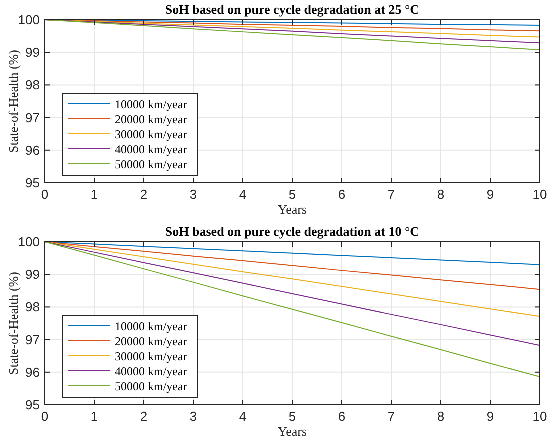 The image size is (547, 448). Describe the element at coordinates (292, 9) in the screenshot. I see `chart-title: SoH based on pure cycle degradation at 25 °C` at that location.